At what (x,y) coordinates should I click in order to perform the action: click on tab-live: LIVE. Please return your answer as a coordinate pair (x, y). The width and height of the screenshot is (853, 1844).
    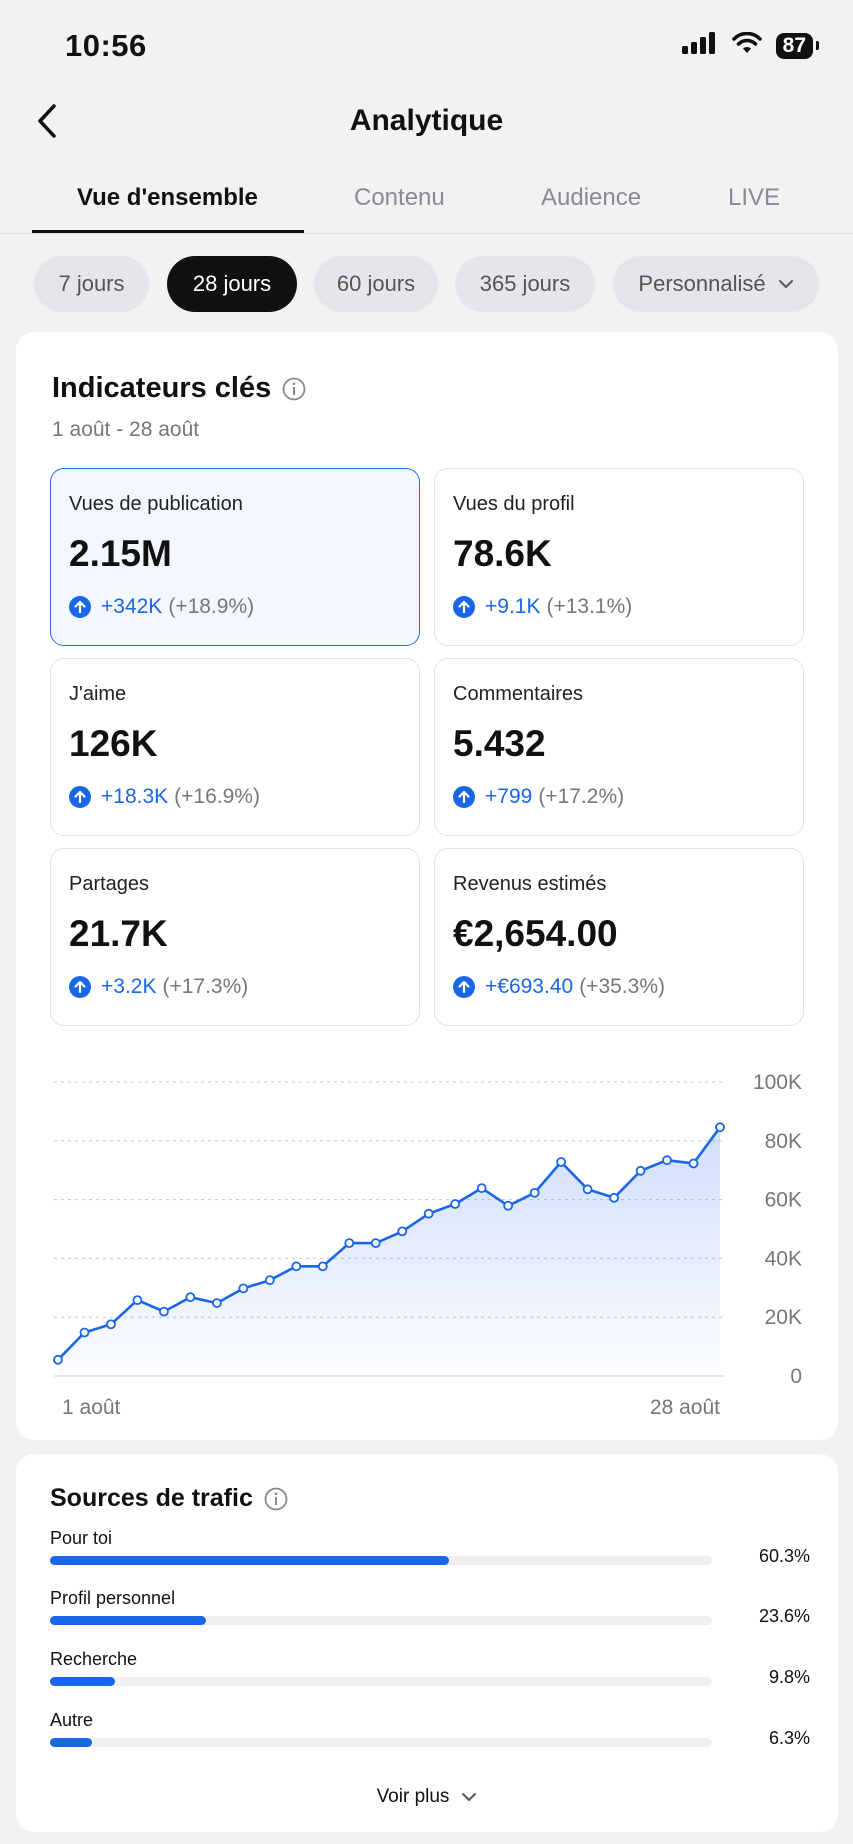
    Looking at the image, I should click on (754, 197).